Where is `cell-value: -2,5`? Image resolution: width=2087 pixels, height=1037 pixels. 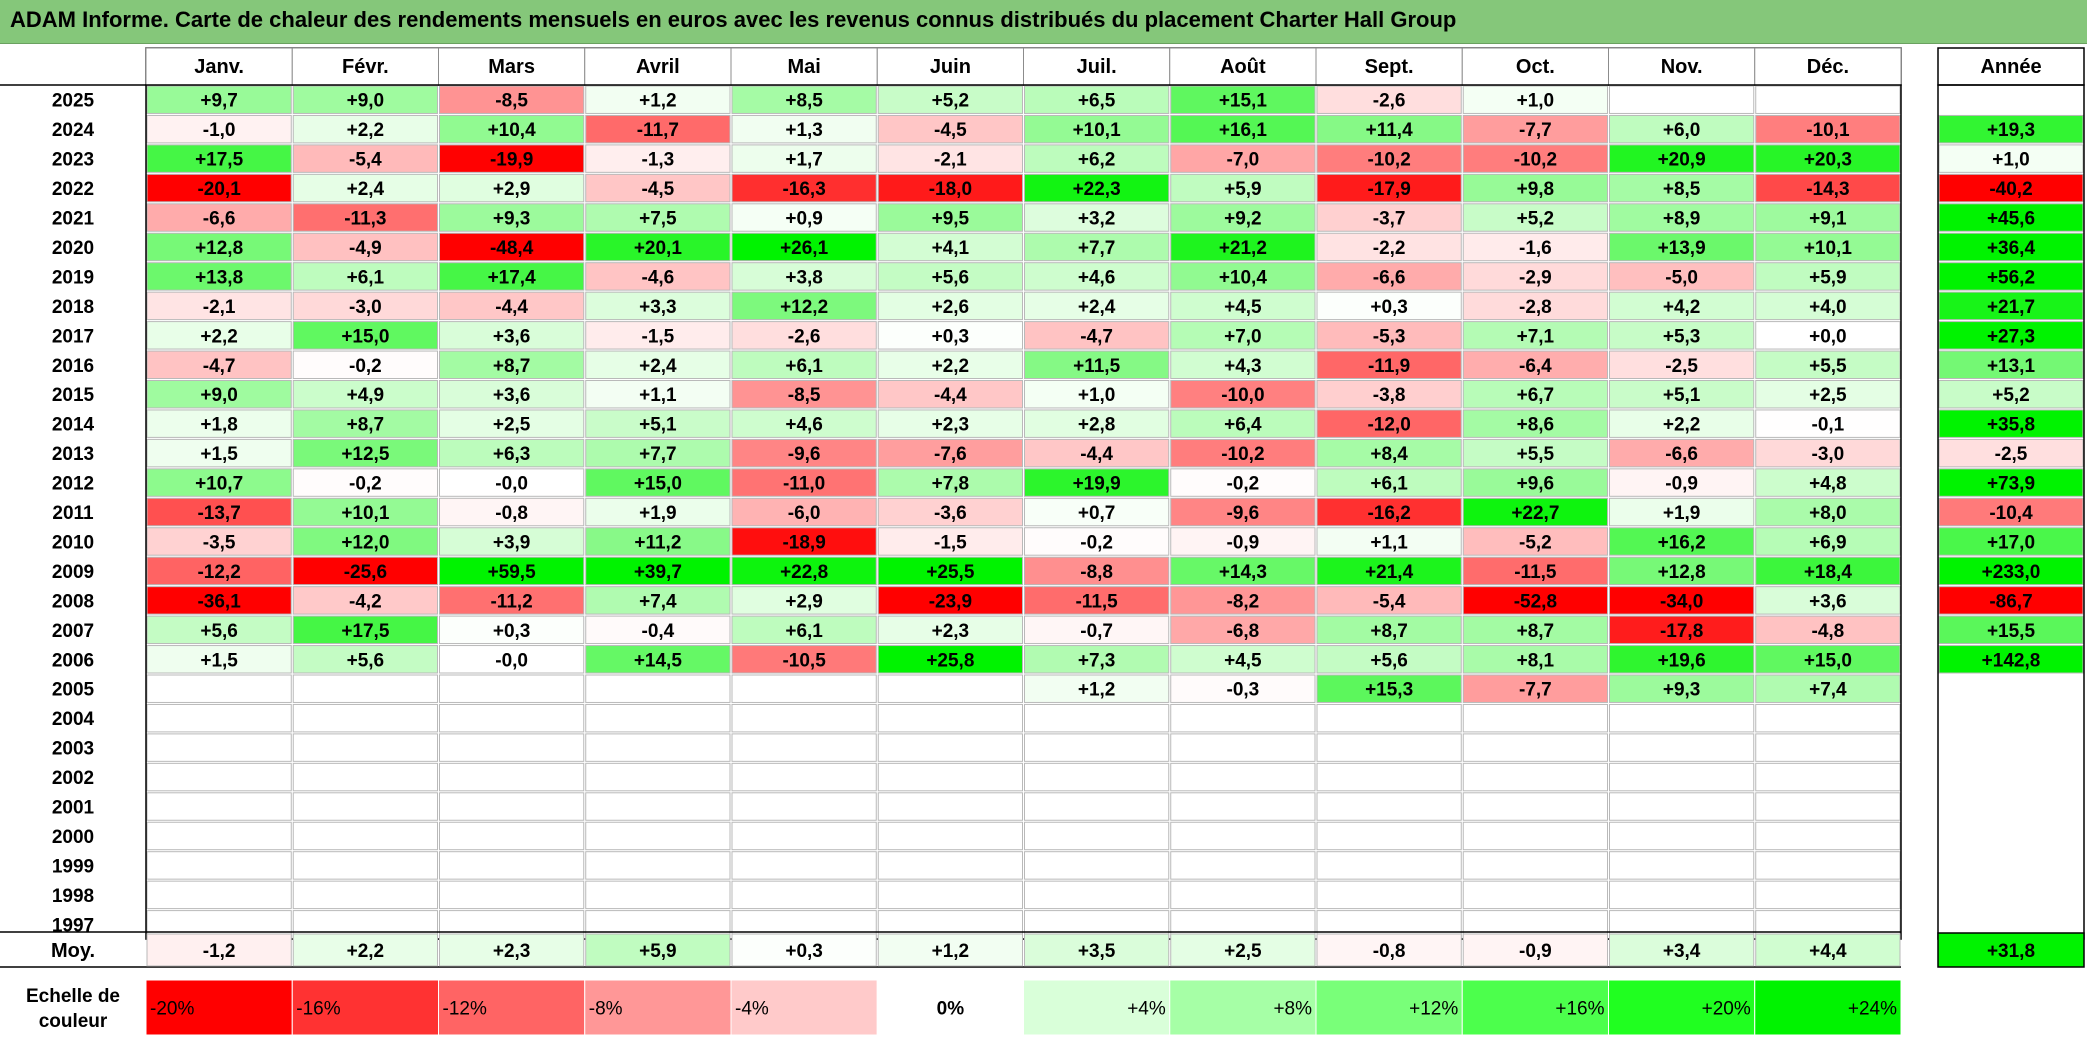
cell-value: -2,5 is located at coordinates (1681, 366).